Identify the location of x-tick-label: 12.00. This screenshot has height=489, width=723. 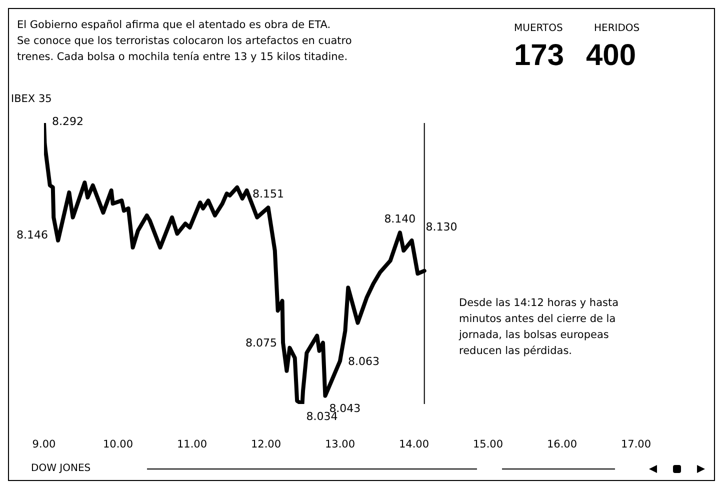
(266, 444).